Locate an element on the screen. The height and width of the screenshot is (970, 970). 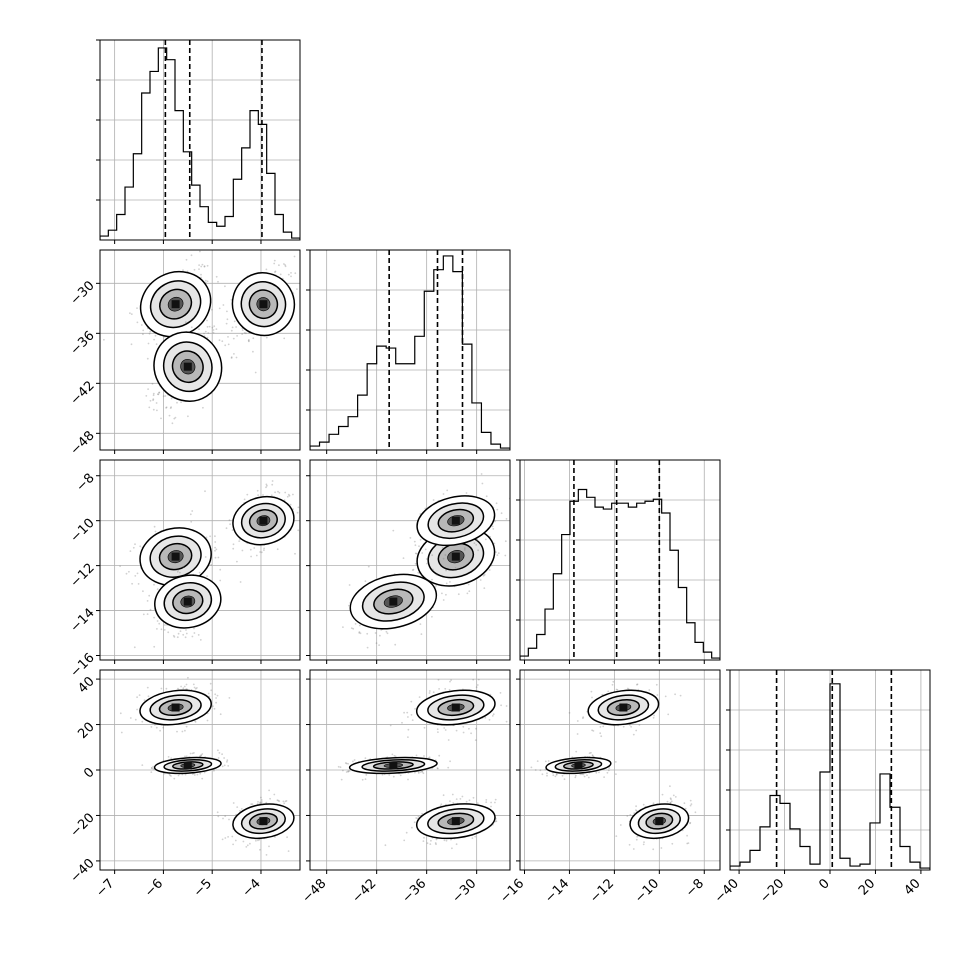
panel-frame is located at coordinates (200, 350).